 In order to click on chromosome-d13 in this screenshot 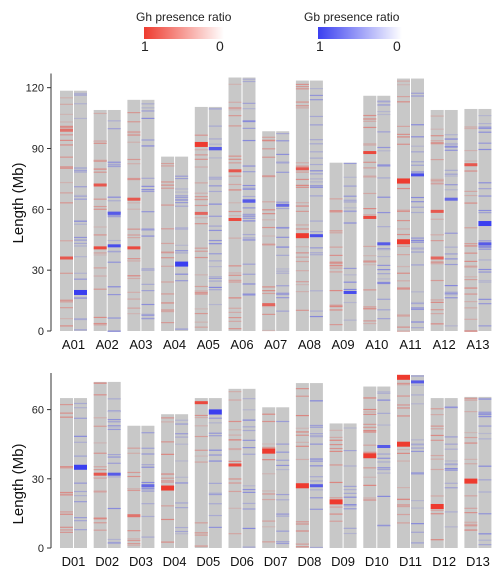, I will do `click(478, 472)`.